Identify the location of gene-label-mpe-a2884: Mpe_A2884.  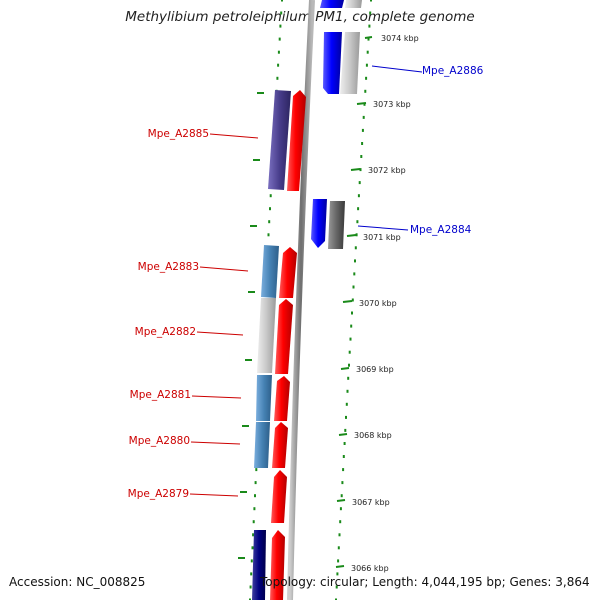
(441, 230).